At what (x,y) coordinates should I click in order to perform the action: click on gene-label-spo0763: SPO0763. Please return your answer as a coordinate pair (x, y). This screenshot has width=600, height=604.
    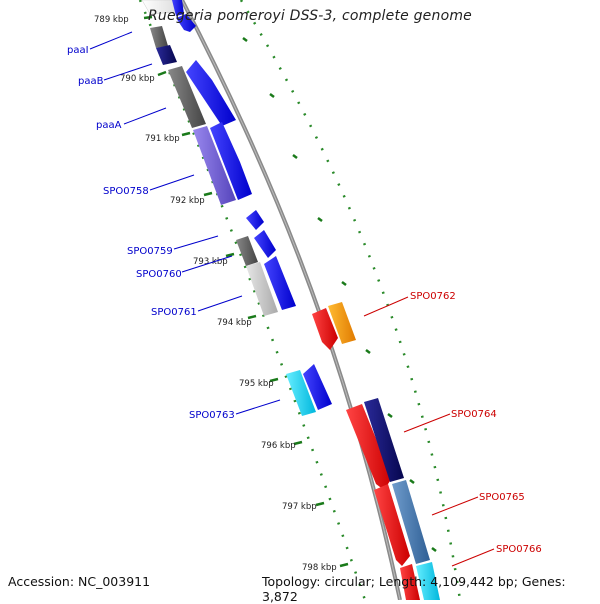
    Looking at the image, I should click on (212, 415).